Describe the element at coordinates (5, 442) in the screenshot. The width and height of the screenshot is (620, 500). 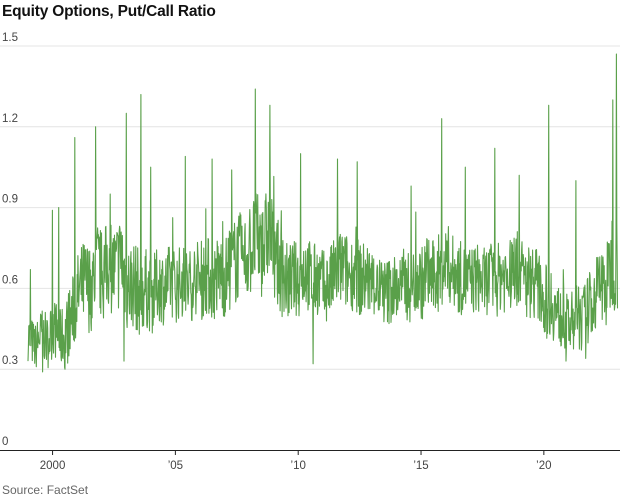
I see `y-tick-label: 0` at that location.